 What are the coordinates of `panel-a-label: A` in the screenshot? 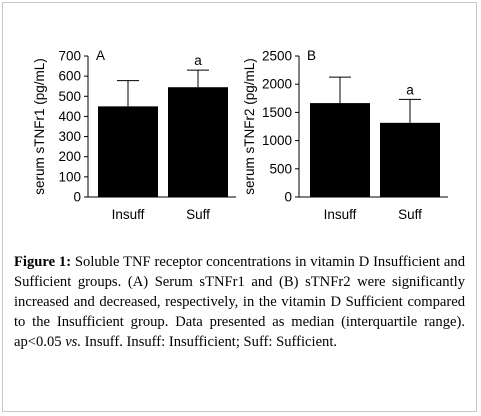 It's located at (100, 55).